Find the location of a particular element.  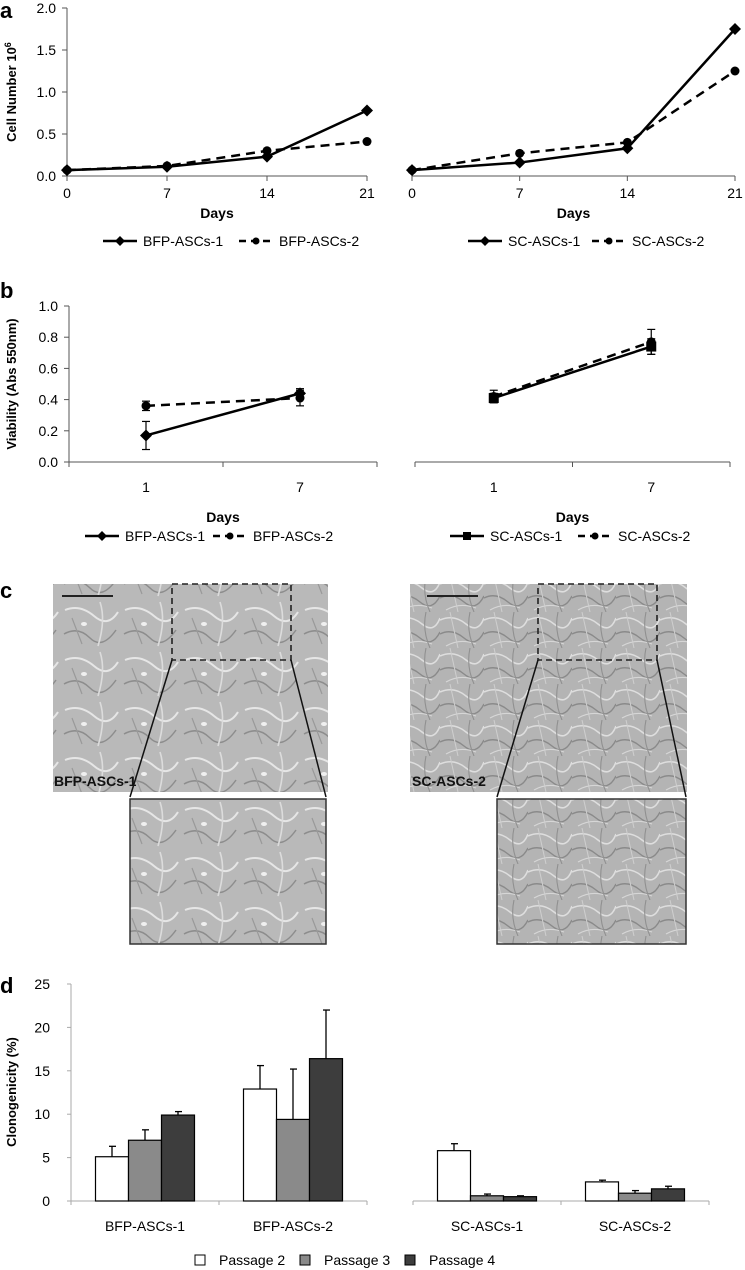

x-tick-label: SC-ASCs-1 is located at coordinates (487, 1226).